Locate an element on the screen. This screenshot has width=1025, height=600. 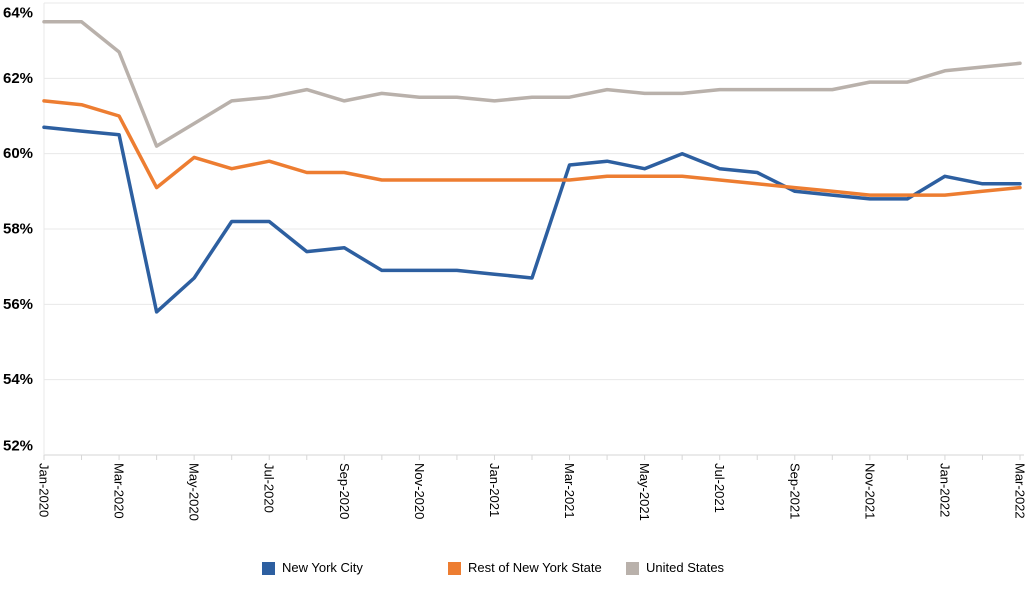
x-axis-label: Jul-2020 is located at coordinates (269, 488).